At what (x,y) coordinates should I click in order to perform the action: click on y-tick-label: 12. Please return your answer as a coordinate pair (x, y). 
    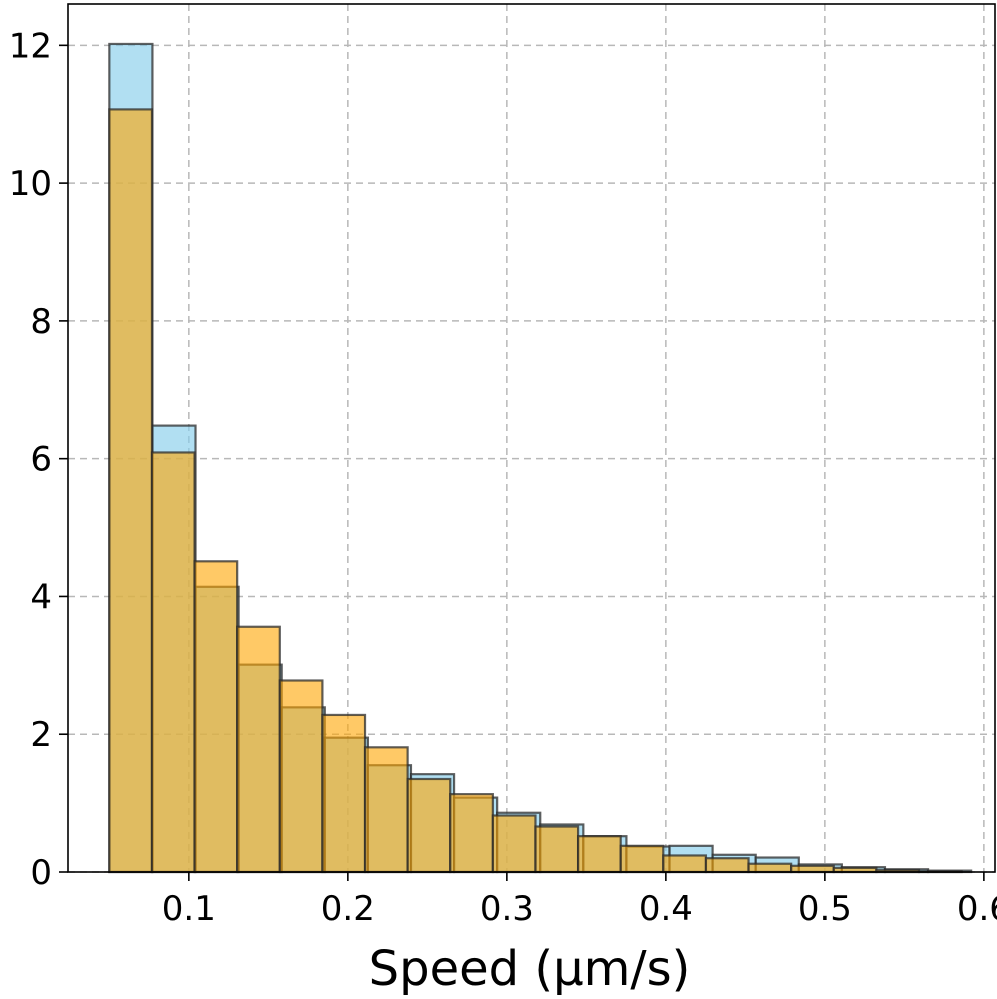
    Looking at the image, I should click on (30, 46).